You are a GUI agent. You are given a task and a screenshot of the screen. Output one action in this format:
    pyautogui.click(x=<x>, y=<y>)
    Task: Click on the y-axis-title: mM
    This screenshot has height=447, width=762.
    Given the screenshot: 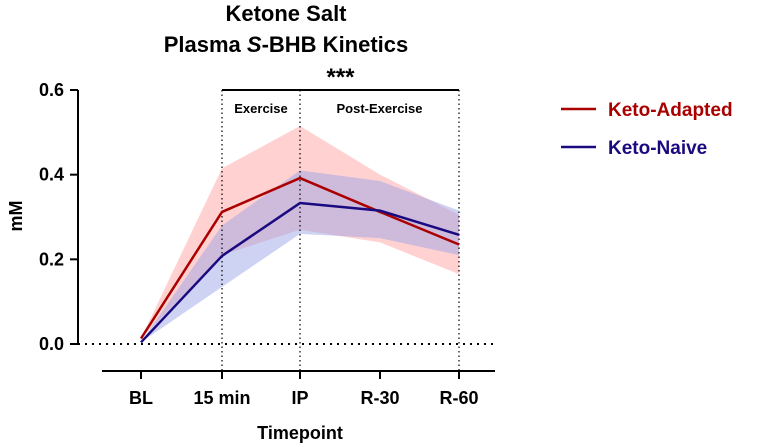 What is the action you would take?
    pyautogui.click(x=16, y=216)
    